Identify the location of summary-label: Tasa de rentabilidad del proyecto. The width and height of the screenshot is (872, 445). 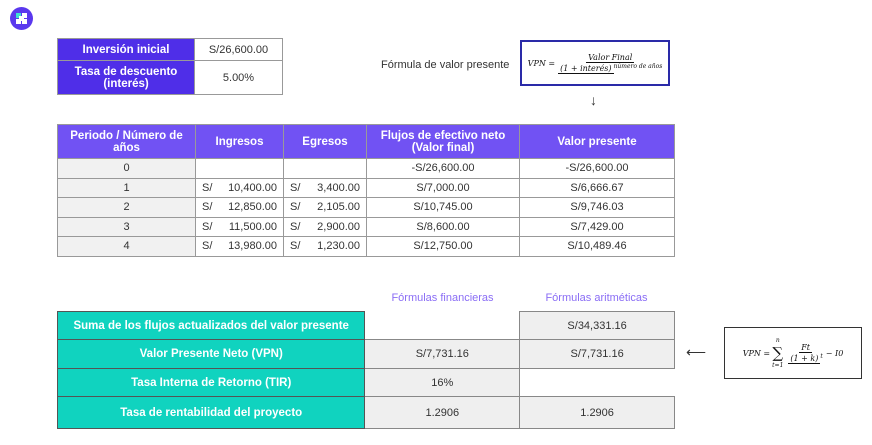
(211, 412).